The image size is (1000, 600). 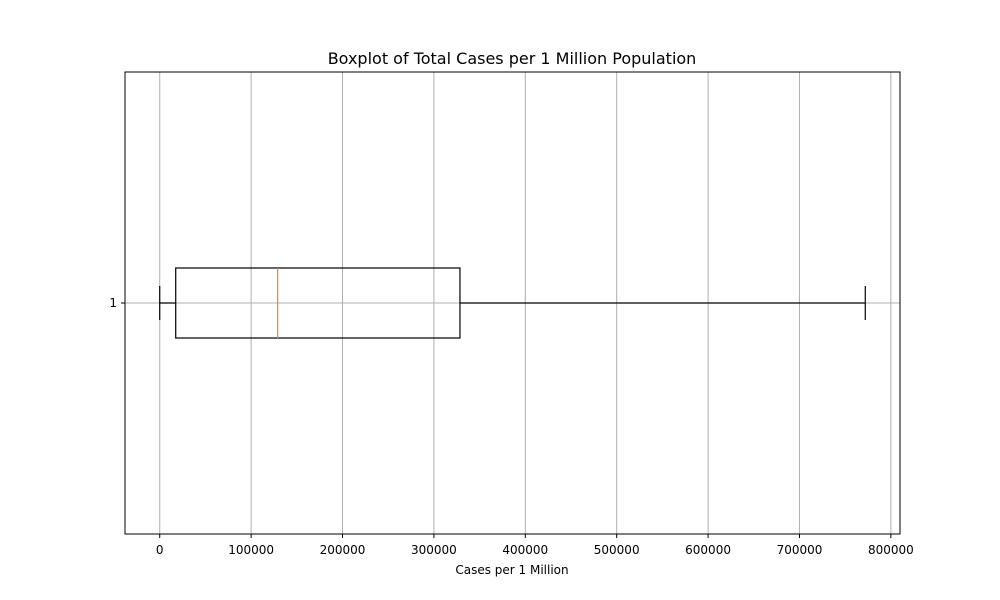 I want to click on x-tick-label: 0, so click(x=160, y=550).